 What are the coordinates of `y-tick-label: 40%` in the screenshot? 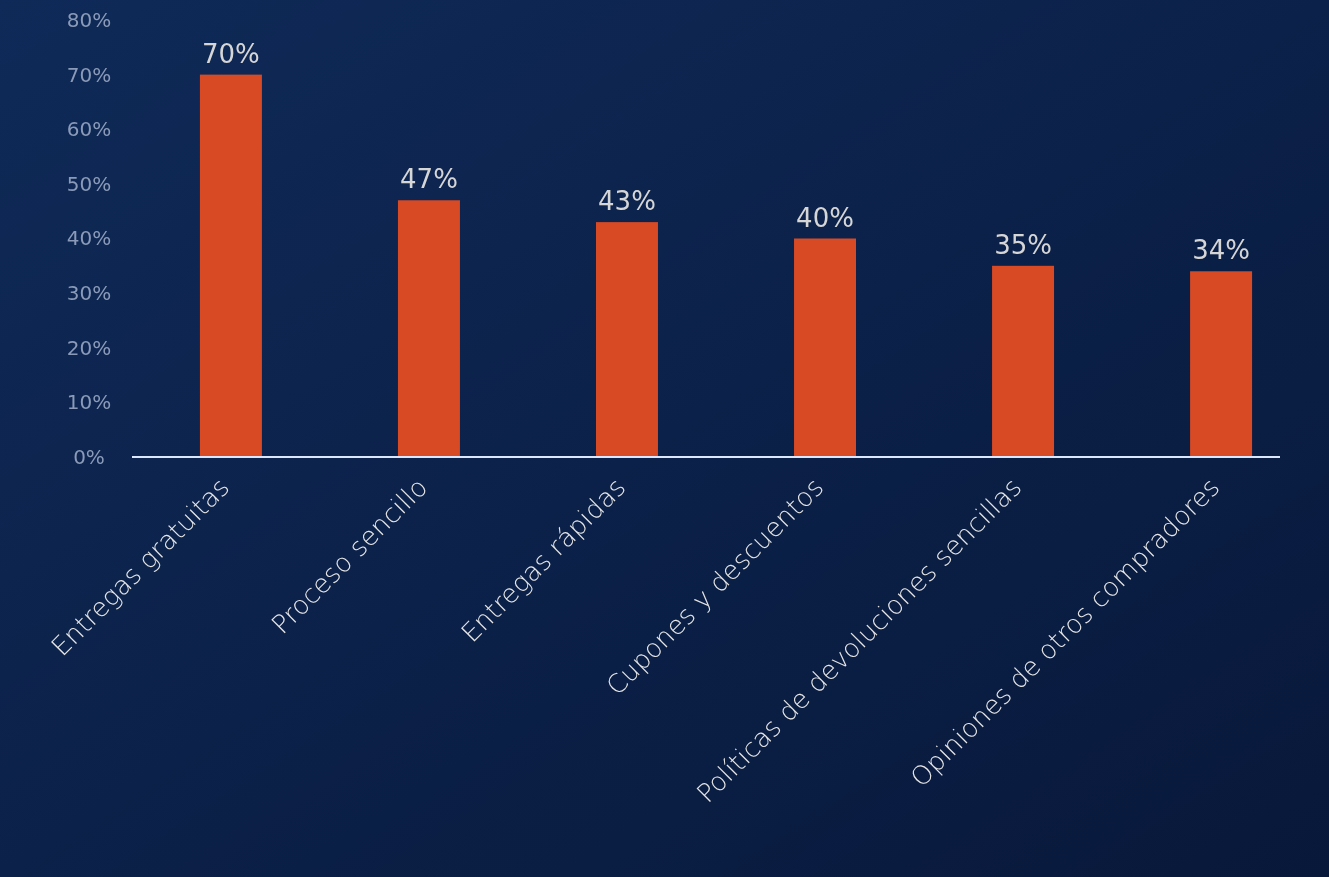 It's located at (89, 238).